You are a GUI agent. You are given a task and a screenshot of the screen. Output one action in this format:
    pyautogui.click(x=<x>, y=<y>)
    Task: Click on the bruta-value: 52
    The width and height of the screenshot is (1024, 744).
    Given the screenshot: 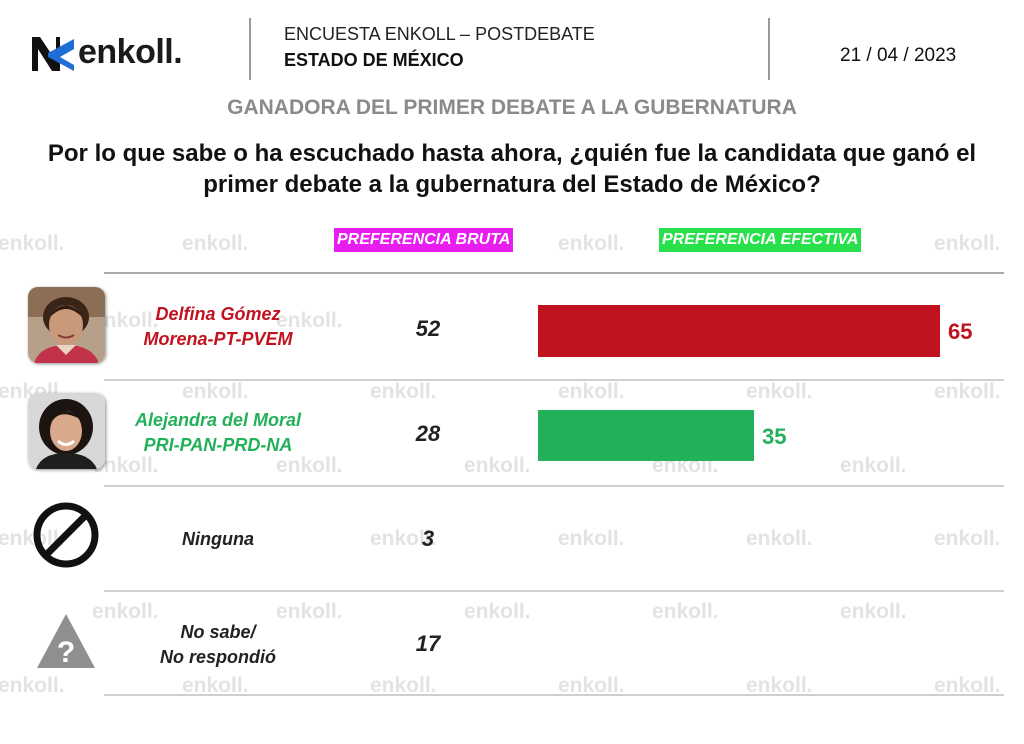 What is the action you would take?
    pyautogui.click(x=428, y=328)
    